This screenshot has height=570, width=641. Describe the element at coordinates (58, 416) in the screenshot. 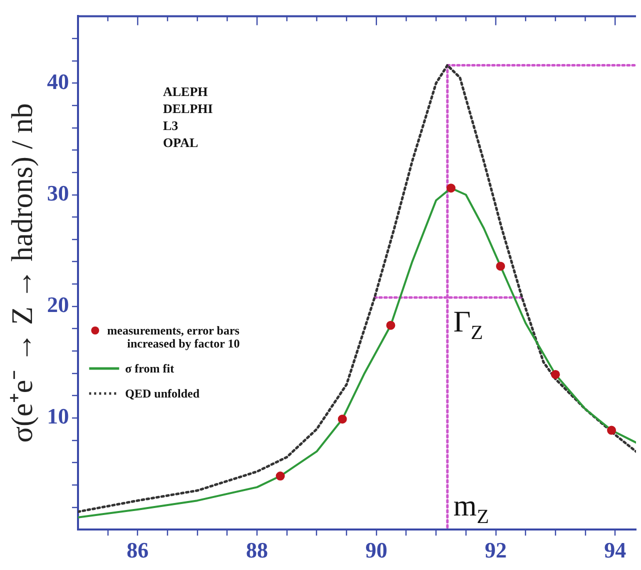

I see `y-tick-label: 10` at that location.